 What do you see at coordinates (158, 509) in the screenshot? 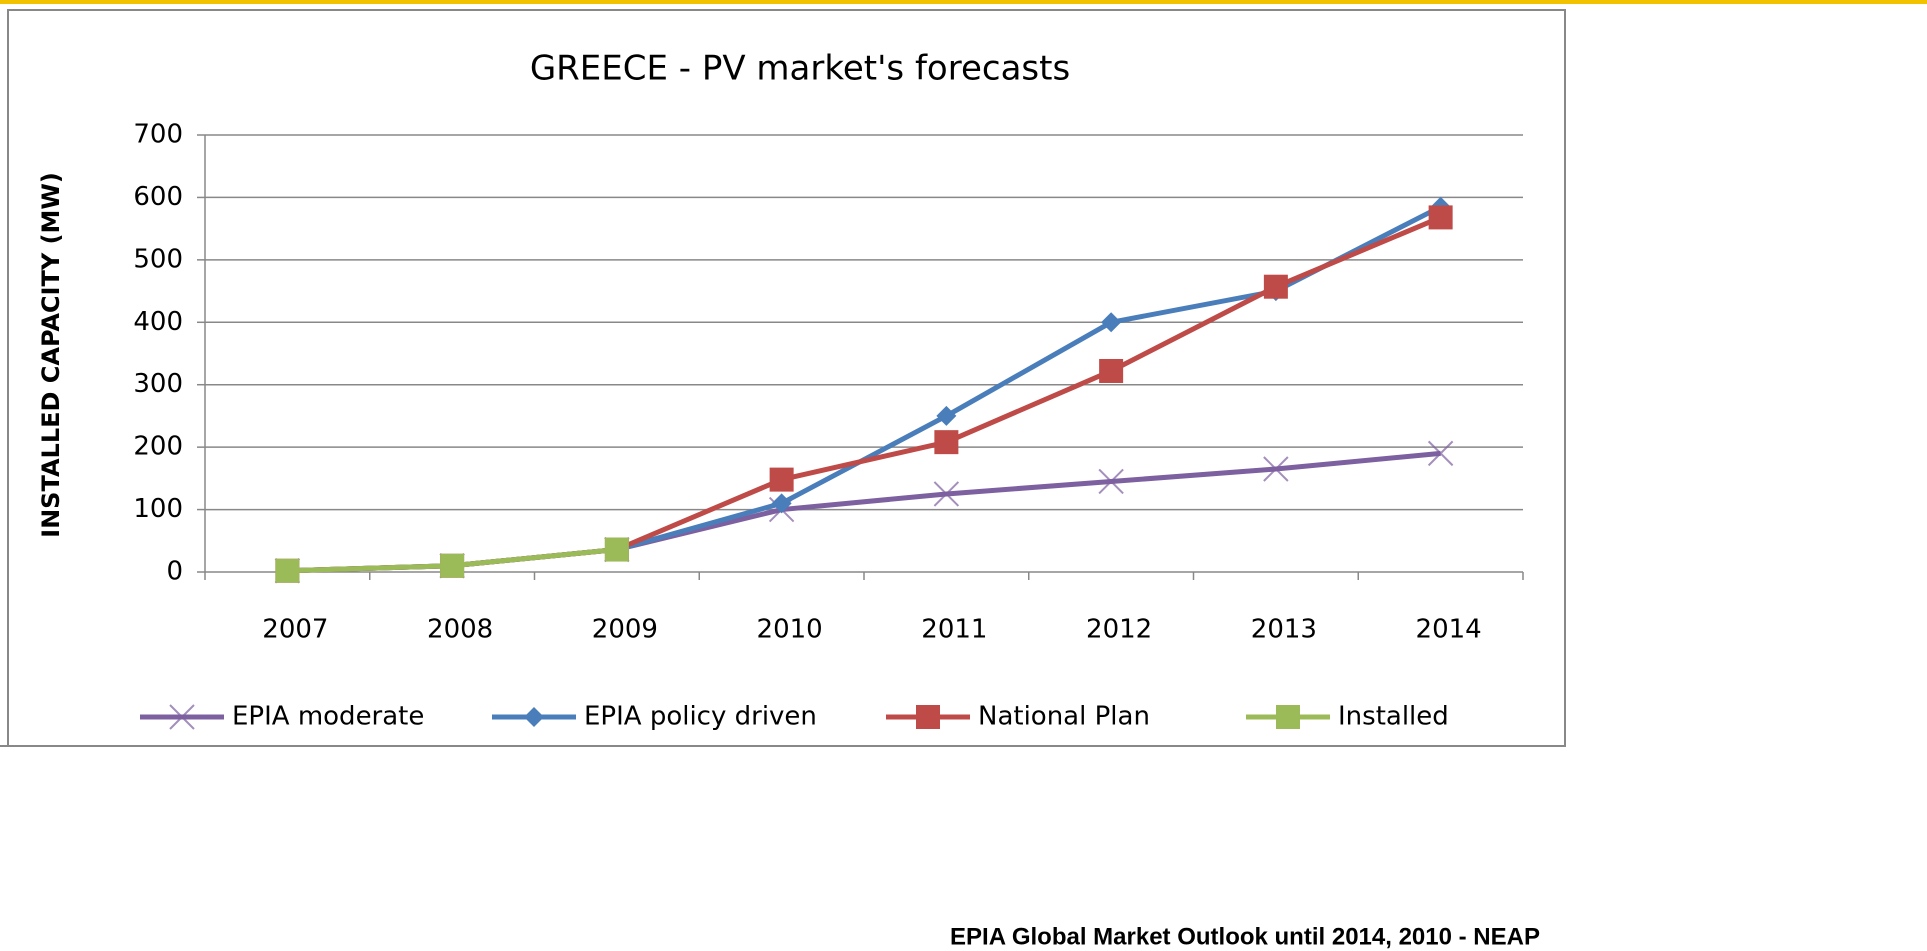
I see `y-tick-label: 100` at bounding box center [158, 509].